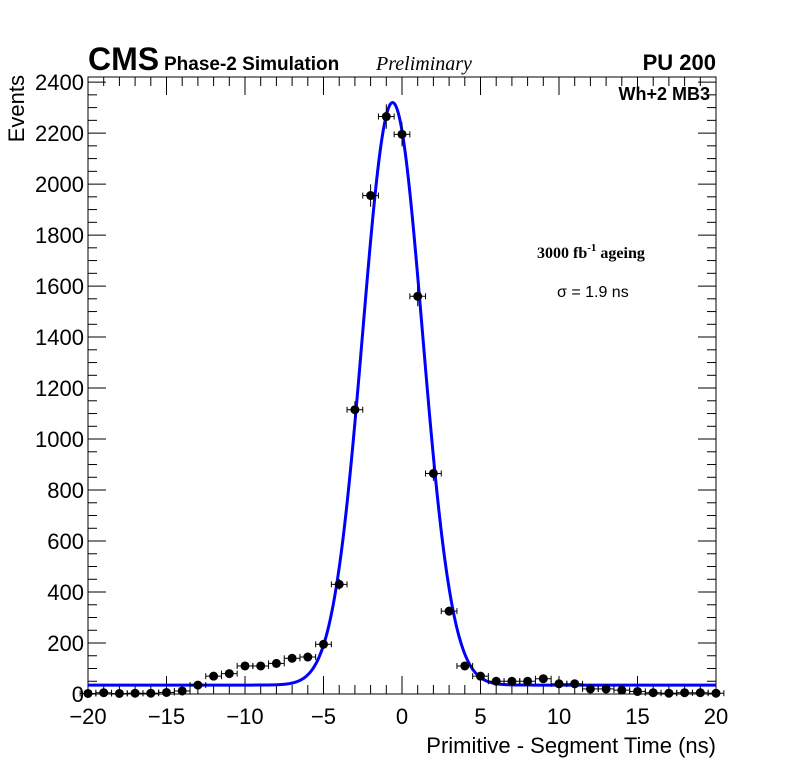 This screenshot has width=796, height=772. What do you see at coordinates (591, 248) in the screenshot?
I see `ageing-sup: -1` at bounding box center [591, 248].